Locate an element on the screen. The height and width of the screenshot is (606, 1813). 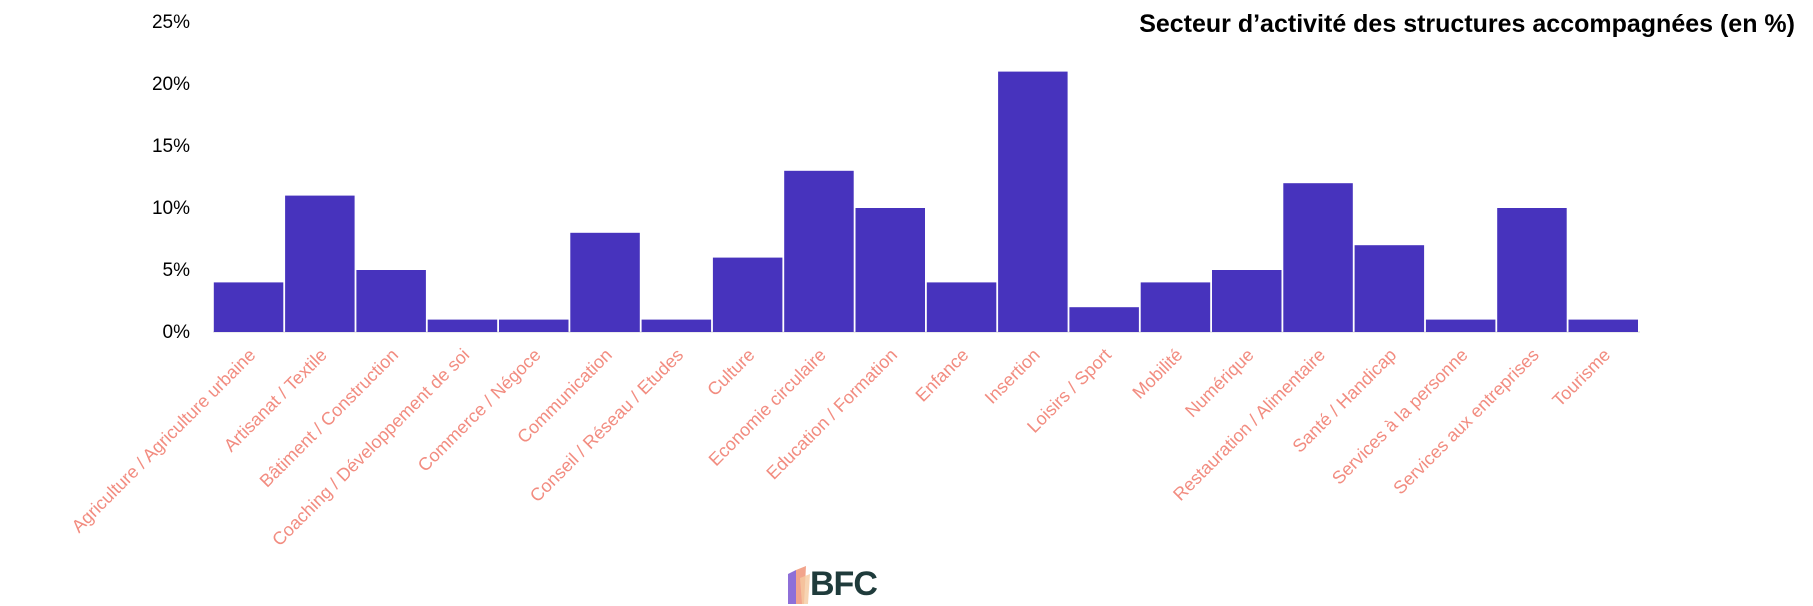
category-label: Culture is located at coordinates (730, 372).